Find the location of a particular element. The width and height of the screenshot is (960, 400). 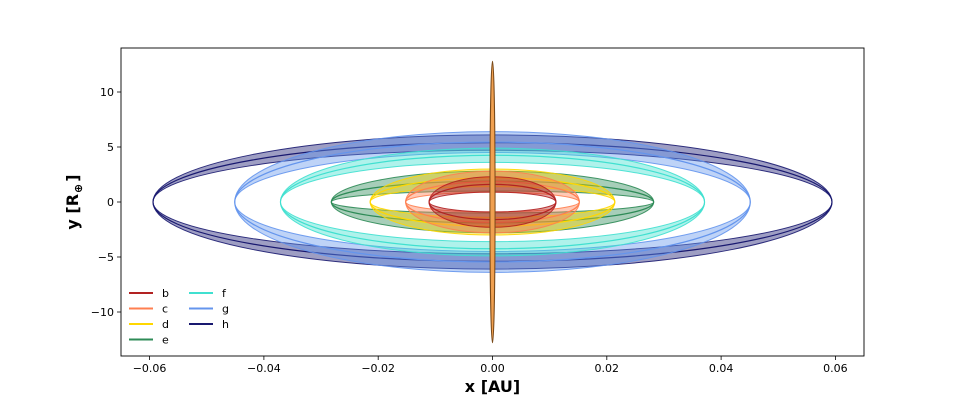

x-tick-label: 0.06 is located at coordinates (835, 368).